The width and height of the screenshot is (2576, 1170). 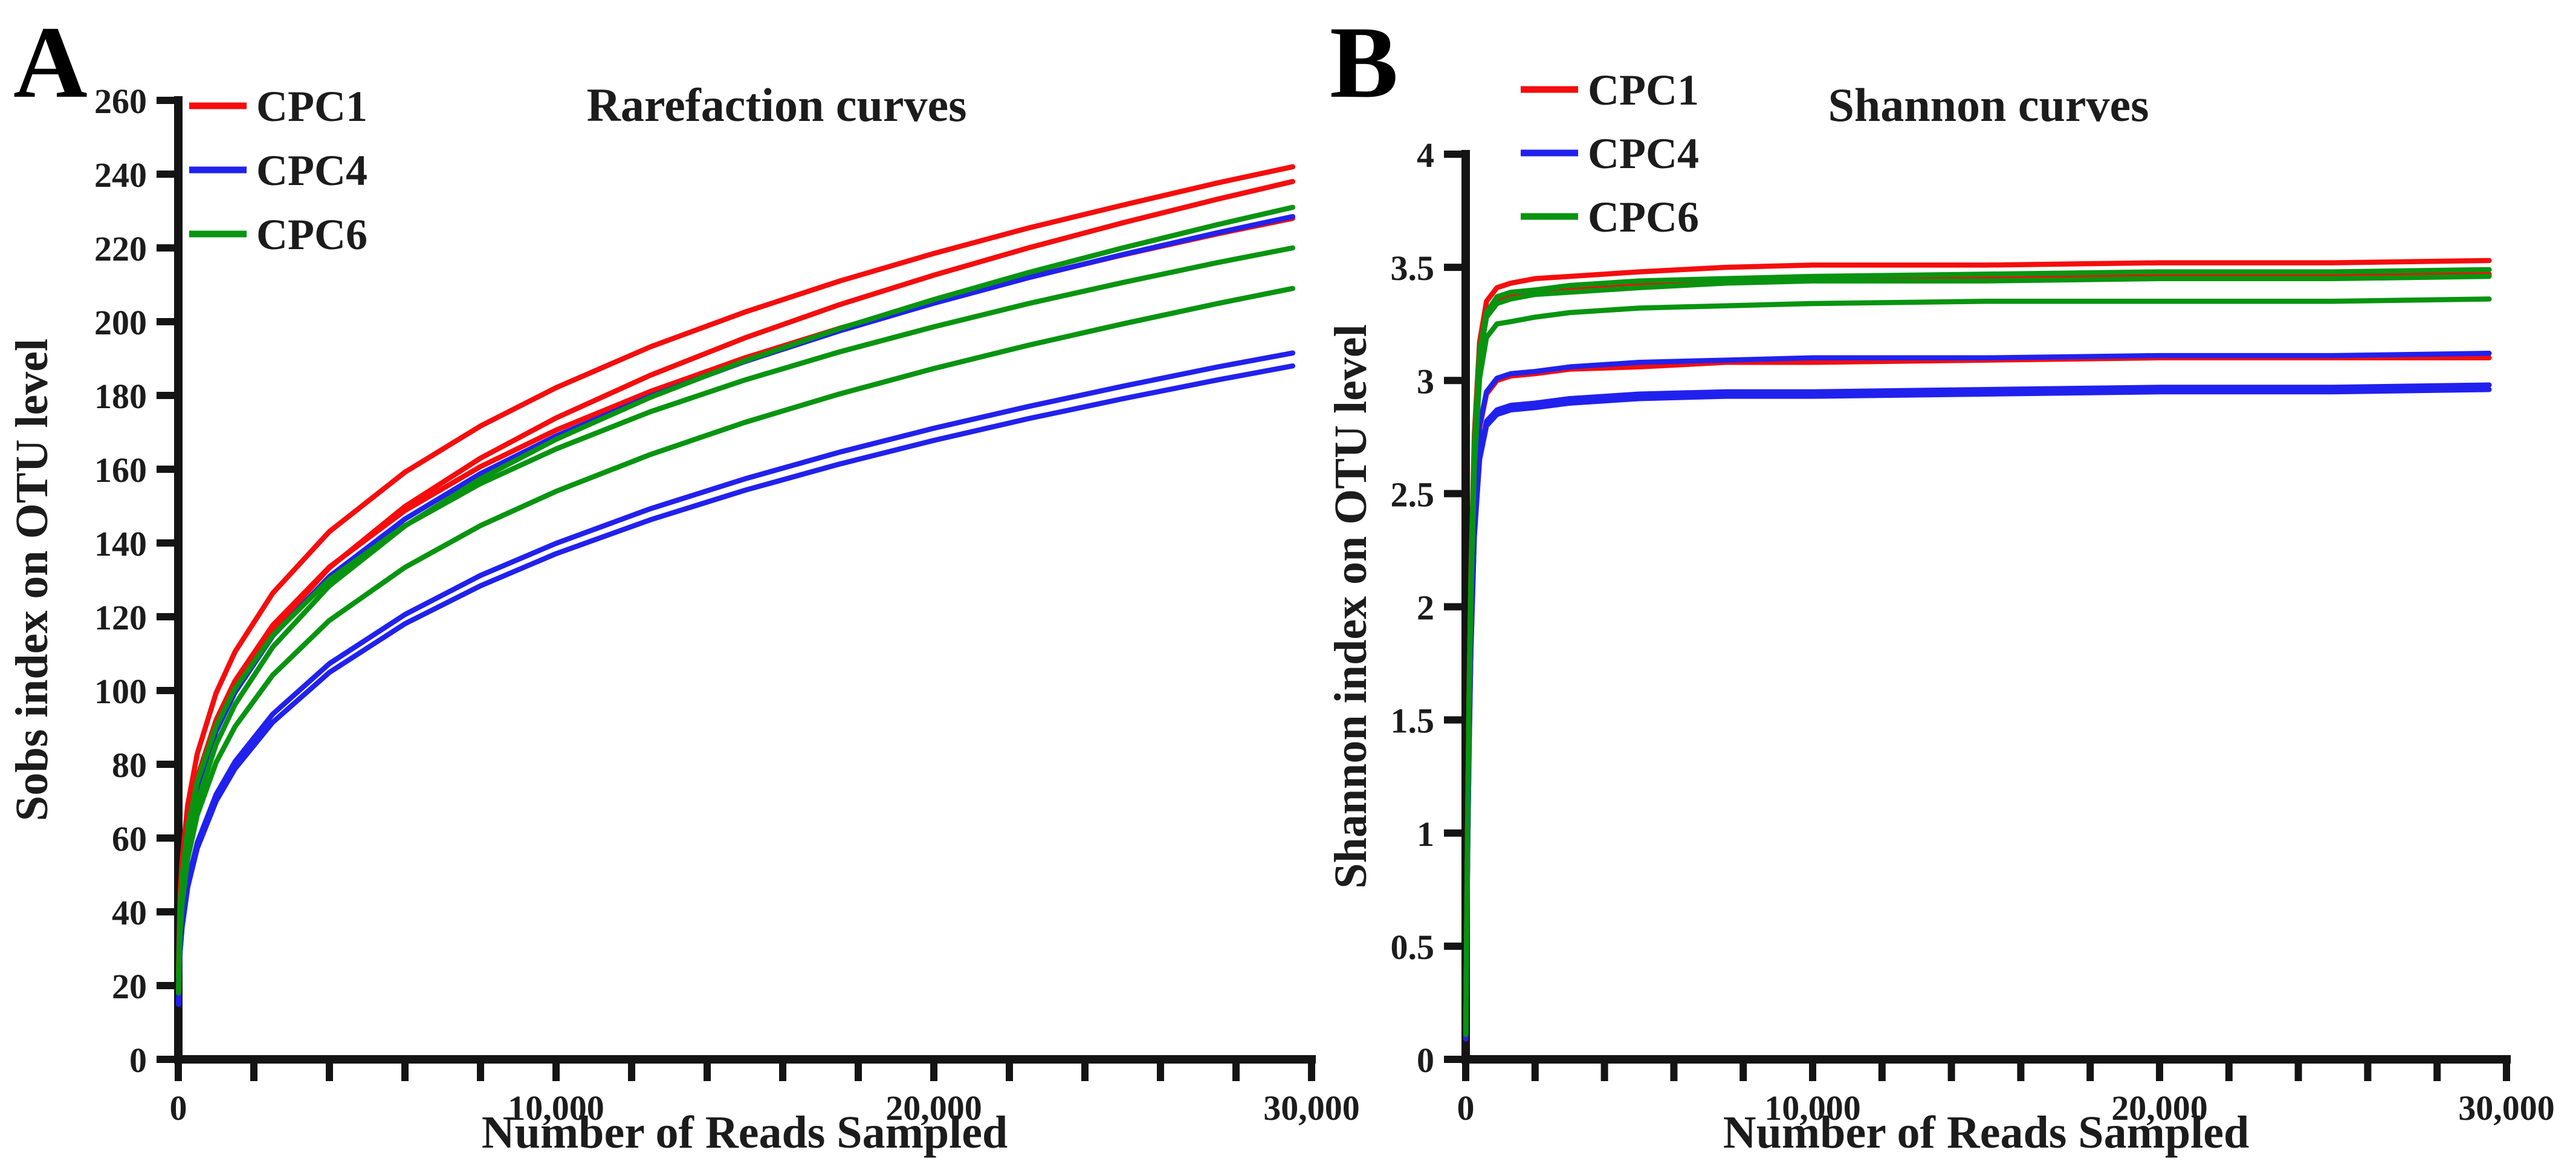 What do you see at coordinates (120, 691) in the screenshot?
I see `y-tick-label: 100` at bounding box center [120, 691].